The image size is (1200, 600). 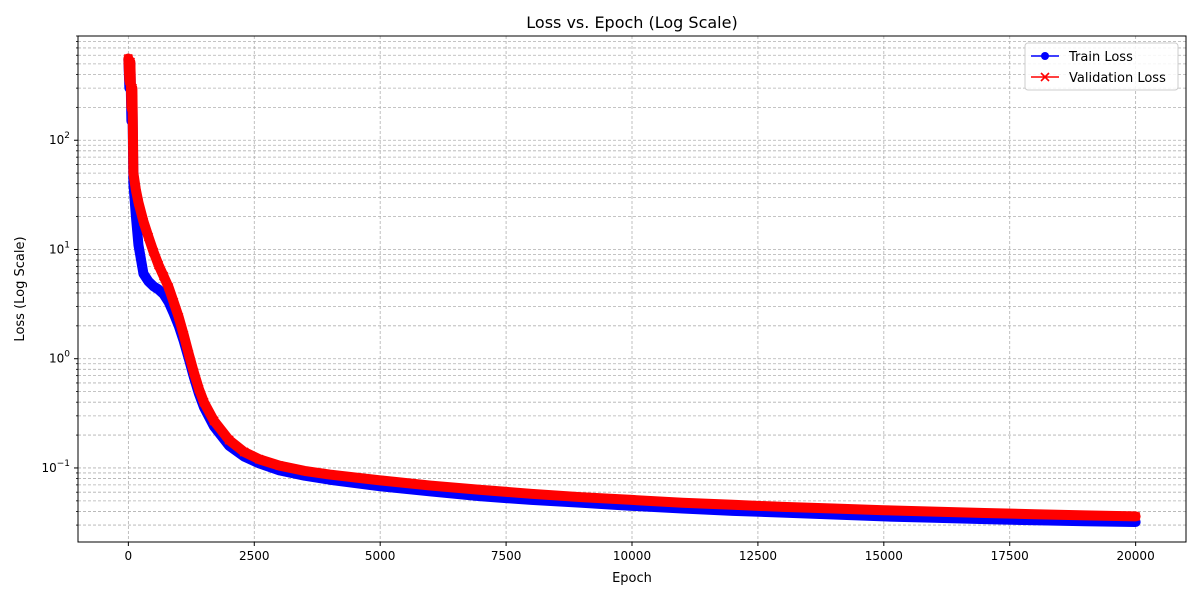 I want to click on y-tick-label: 10¹, so click(x=59, y=248).